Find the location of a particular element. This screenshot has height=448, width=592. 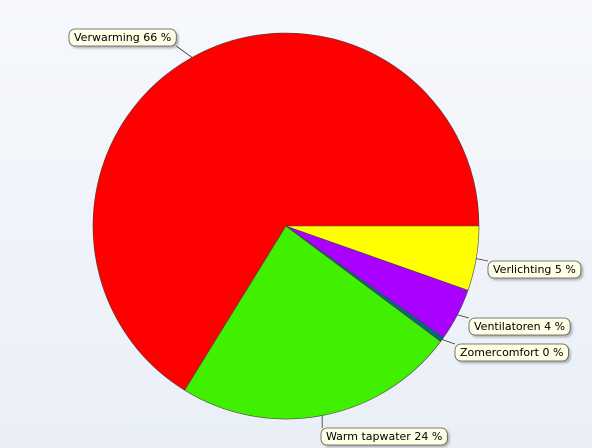

slice-label: Verwarming 66 % is located at coordinates (130, 43).